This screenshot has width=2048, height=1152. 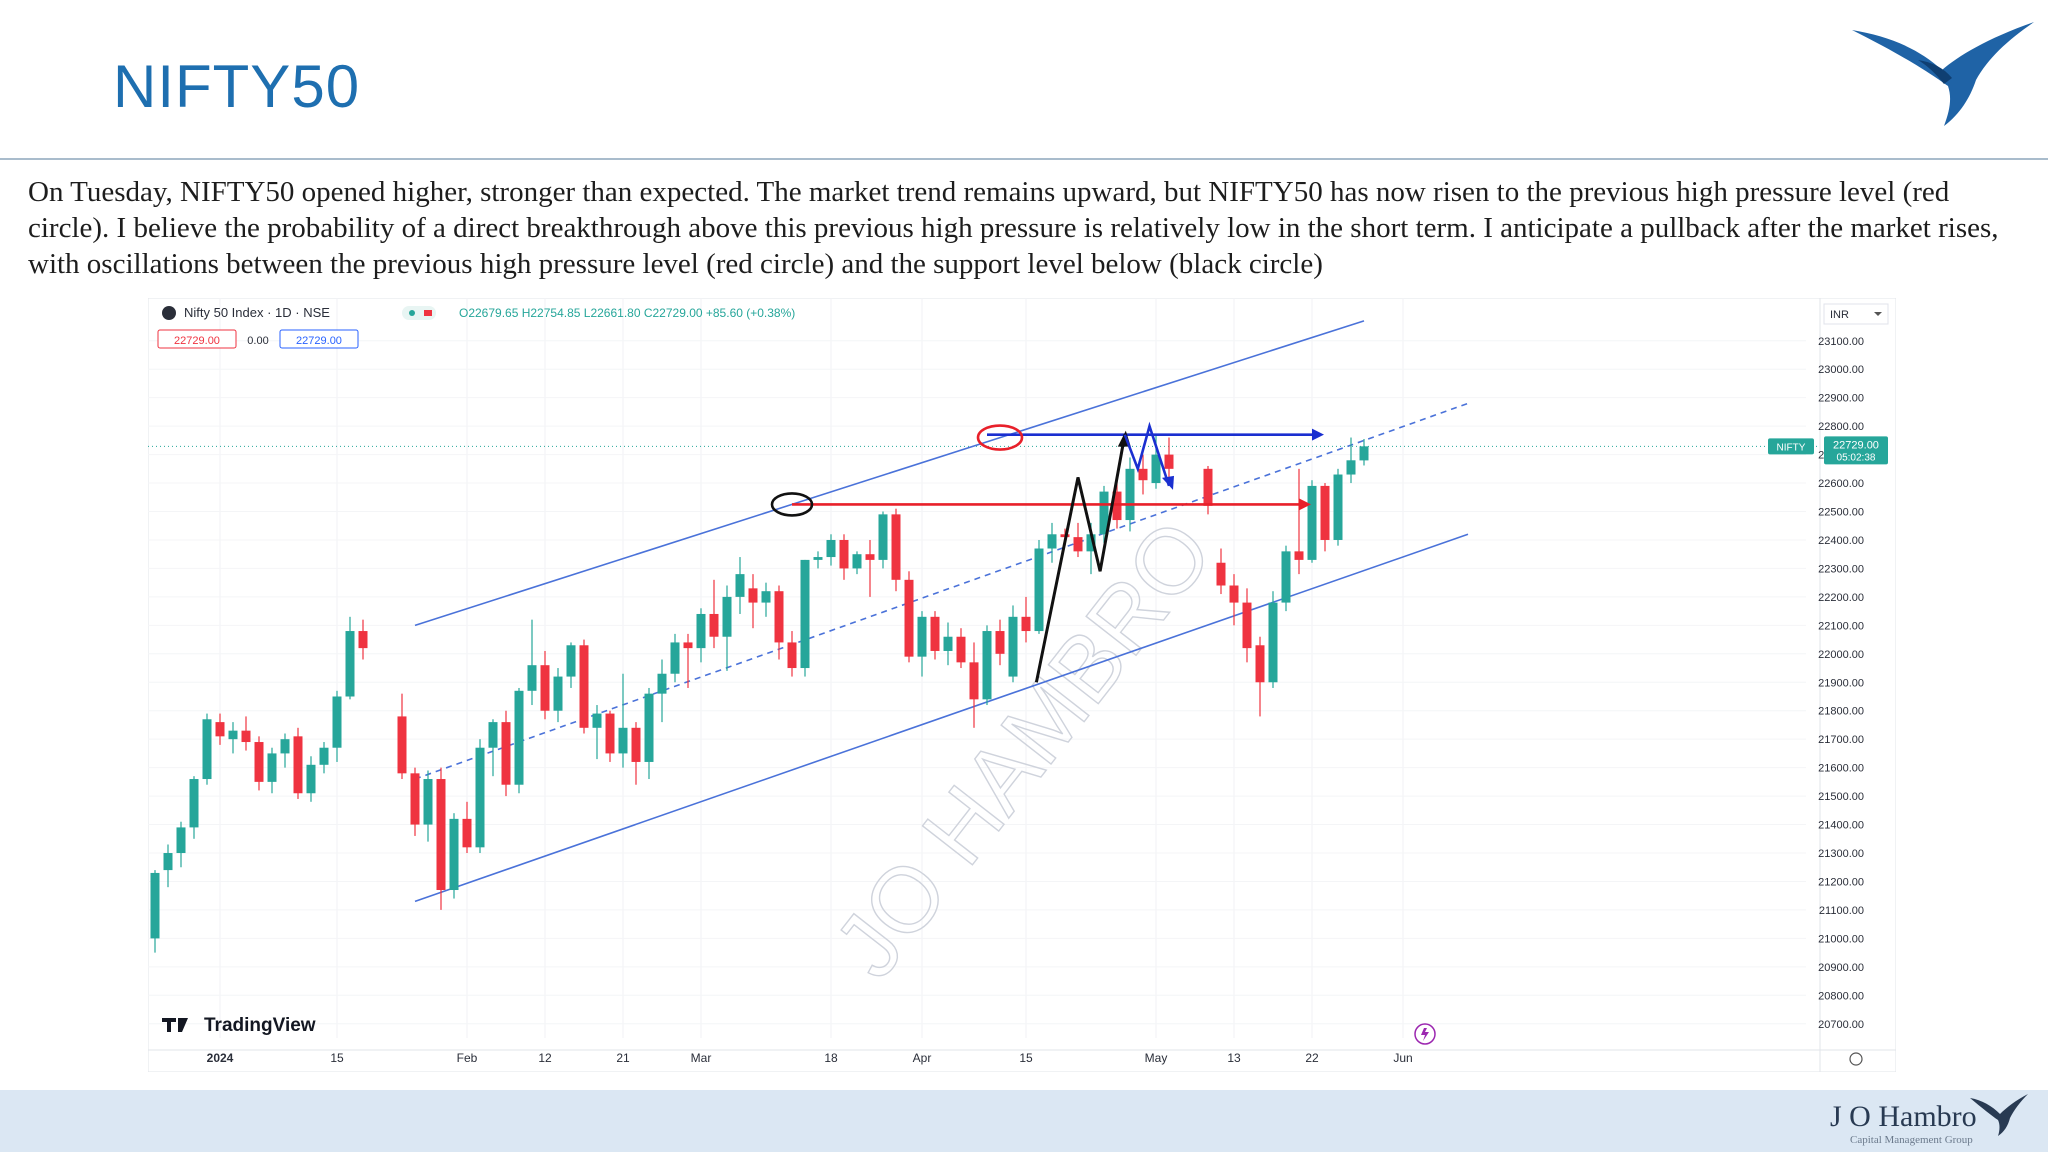 I want to click on symbol-line: Nifty 50 Index · 1D · NSE, so click(x=257, y=312).